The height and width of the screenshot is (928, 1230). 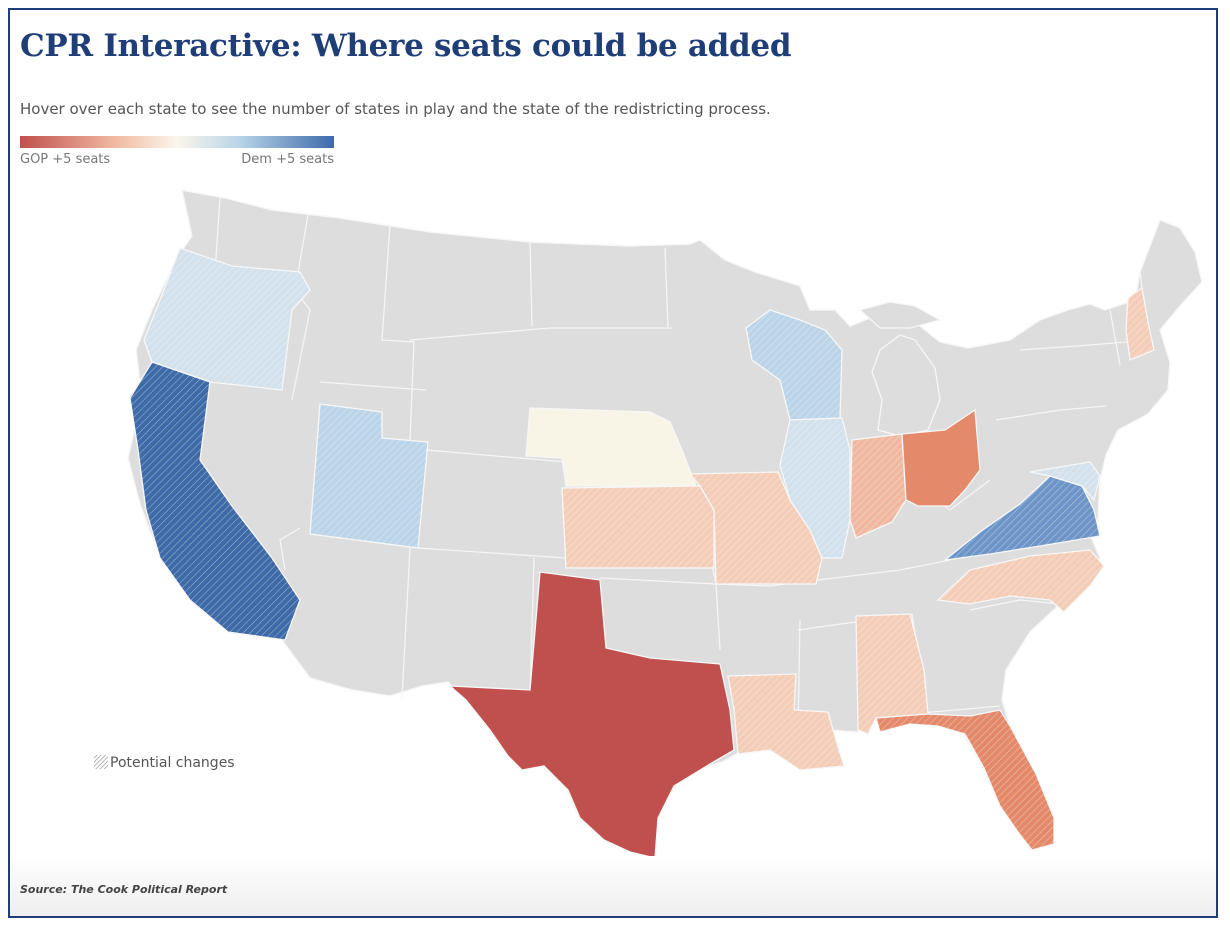 What do you see at coordinates (369, 476) in the screenshot?
I see `utah-hatch` at bounding box center [369, 476].